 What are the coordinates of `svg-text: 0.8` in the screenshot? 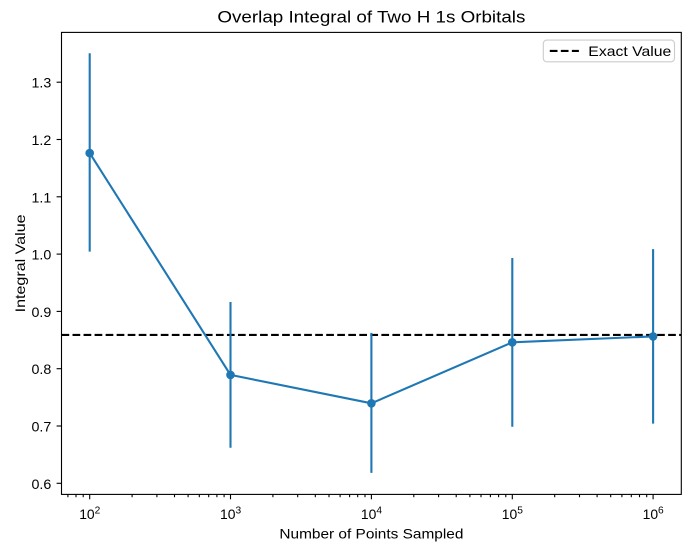 It's located at (42, 369).